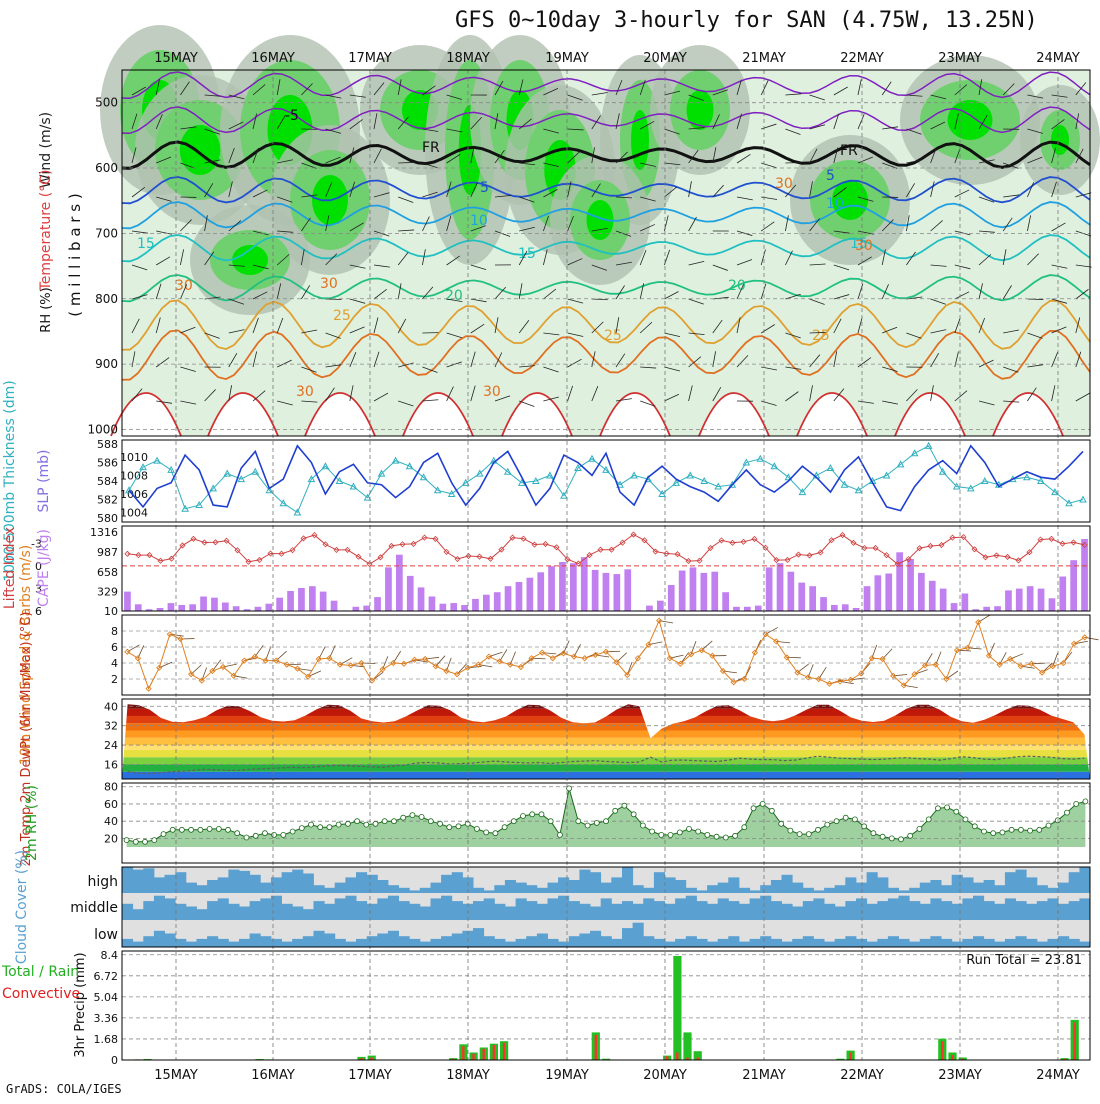 This screenshot has width=1100, height=1104. Describe the element at coordinates (106, 168) in the screenshot. I see `pressure-tick-label: 600` at that location.